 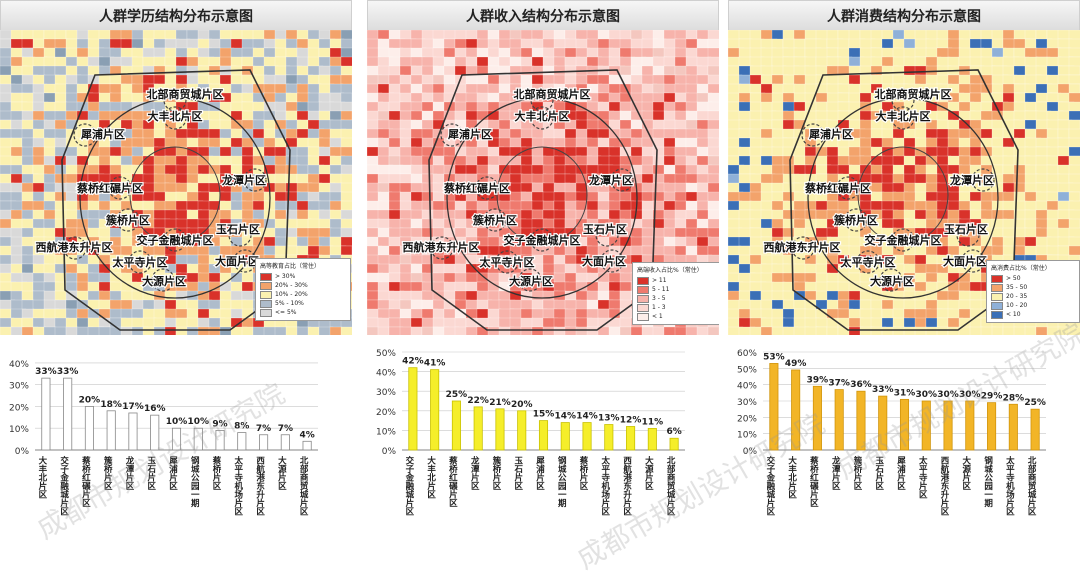 I want to click on panel-title: 人群消费结构分布示意图, so click(x=904, y=16).